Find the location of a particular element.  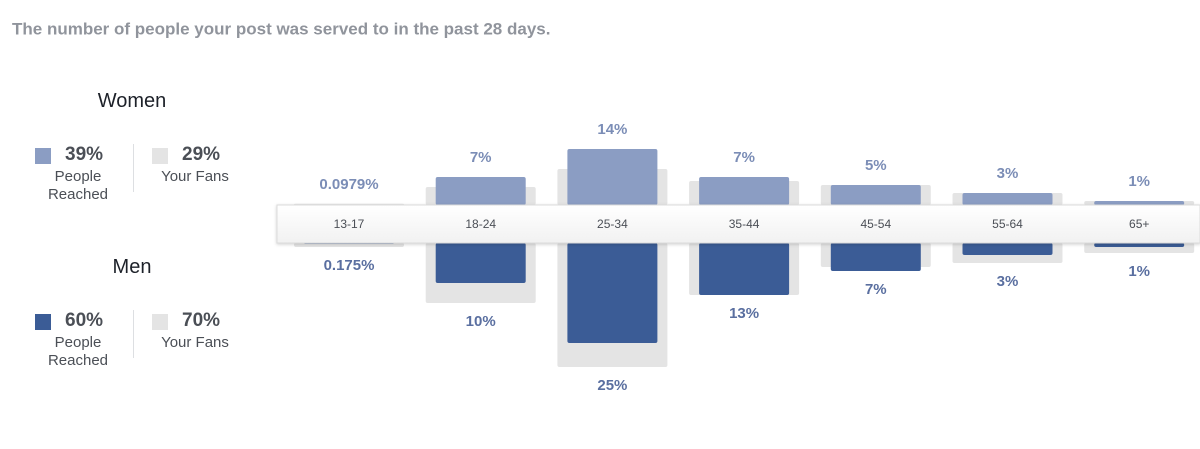

legend-total: 39% is located at coordinates (84, 154).